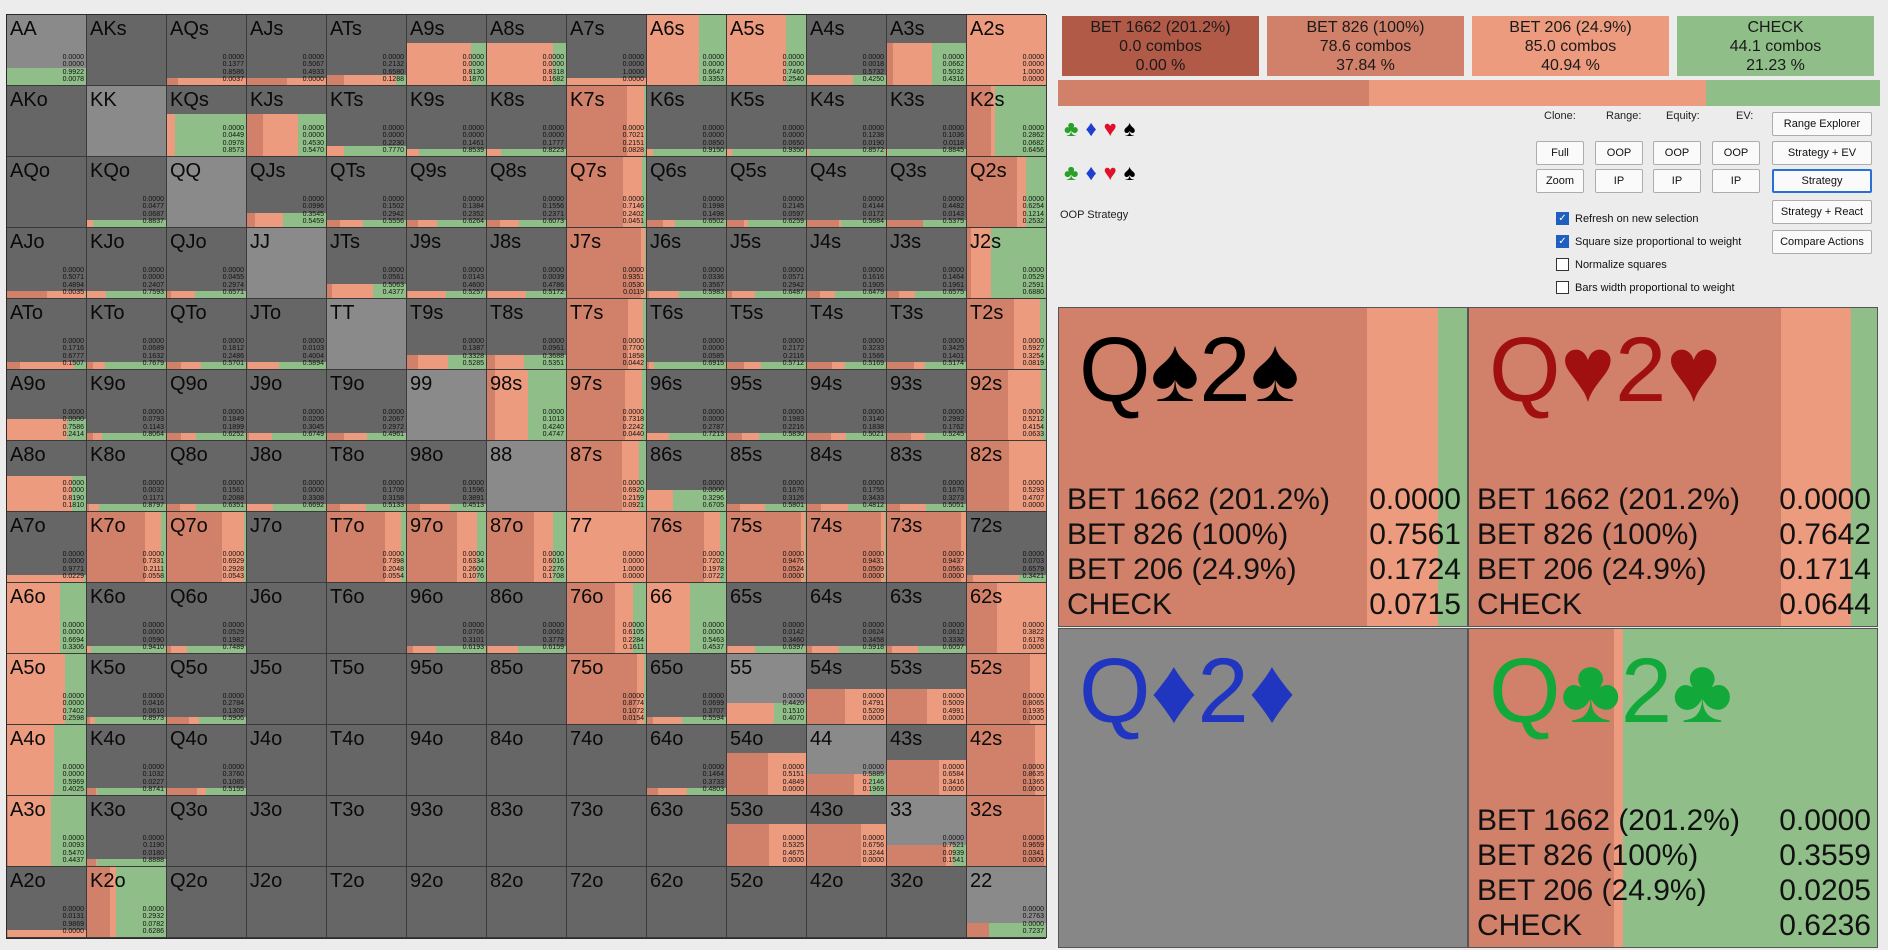 Image resolution: width=1888 pixels, height=950 pixels. What do you see at coordinates (287, 405) in the screenshot?
I see `hand-cell-j9o: J9o 0.0000 0.0206 0.3045 0.6749` at bounding box center [287, 405].